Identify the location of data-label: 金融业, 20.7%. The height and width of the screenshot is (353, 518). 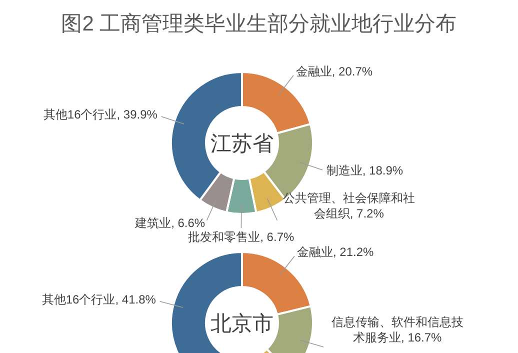
(334, 71).